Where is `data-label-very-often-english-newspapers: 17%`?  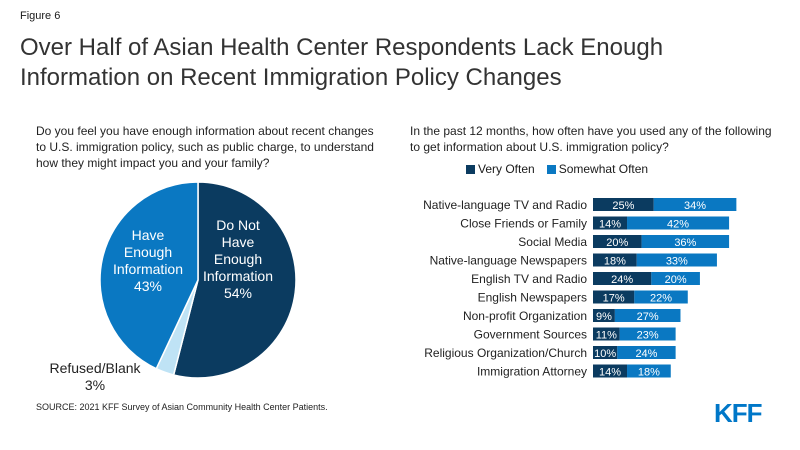
data-label-very-often-english-newspapers: 17% is located at coordinates (614, 299).